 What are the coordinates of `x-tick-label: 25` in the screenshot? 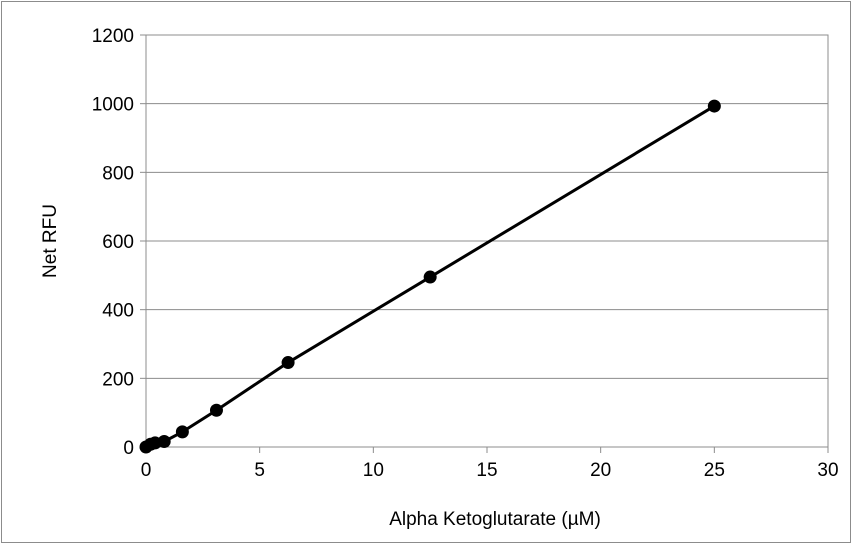 It's located at (714, 470).